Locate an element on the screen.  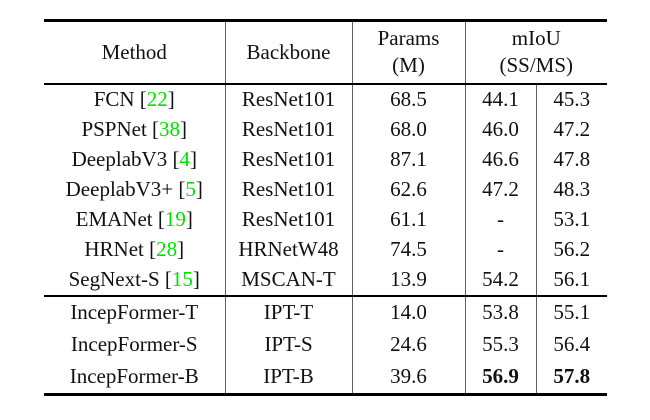
miou-ss-cell: 54.2 is located at coordinates (500, 280).